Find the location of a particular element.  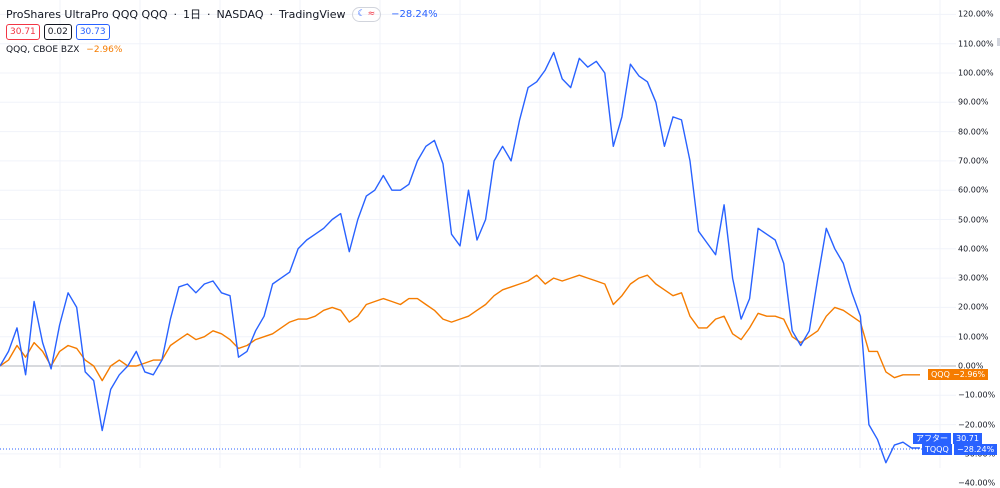

compare-legend: QQQ, CBOE BZX −2.96% is located at coordinates (64, 50).